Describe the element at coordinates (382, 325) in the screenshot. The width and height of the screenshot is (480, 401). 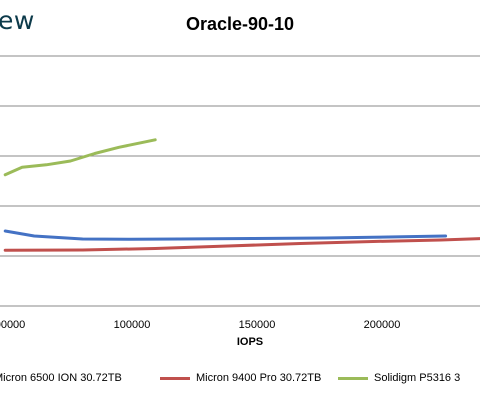
I see `x-tick-label: 200000` at that location.